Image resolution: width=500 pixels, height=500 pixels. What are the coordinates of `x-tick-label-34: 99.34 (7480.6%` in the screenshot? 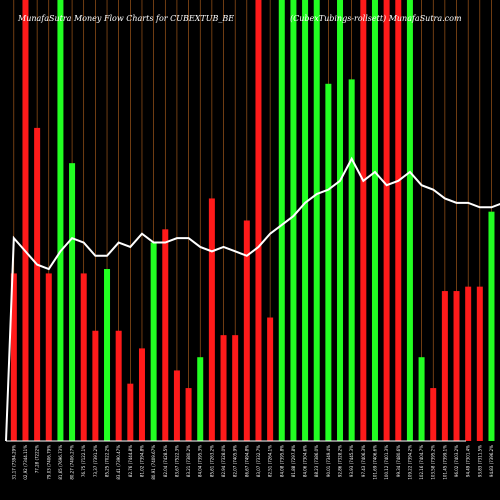 It's located at (398, 461).